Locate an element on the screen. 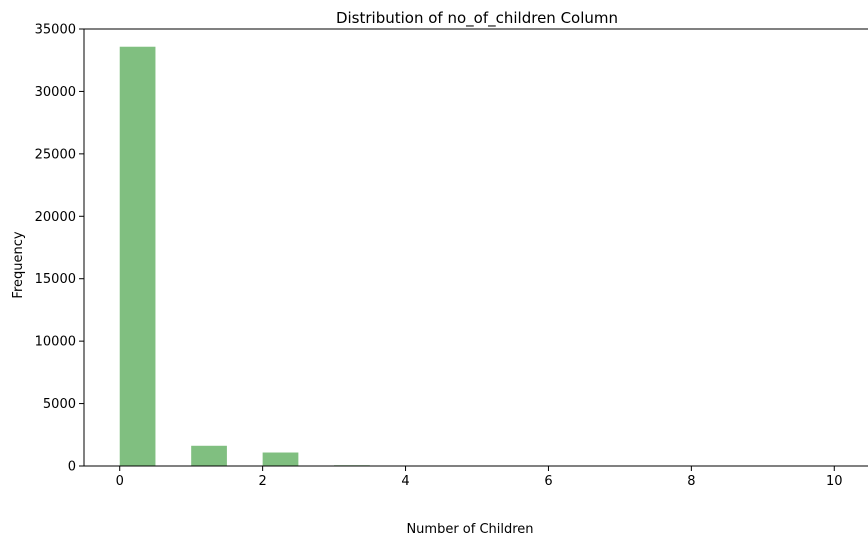 This screenshot has height=547, width=868. x-tick-label-3: 6 is located at coordinates (548, 481).